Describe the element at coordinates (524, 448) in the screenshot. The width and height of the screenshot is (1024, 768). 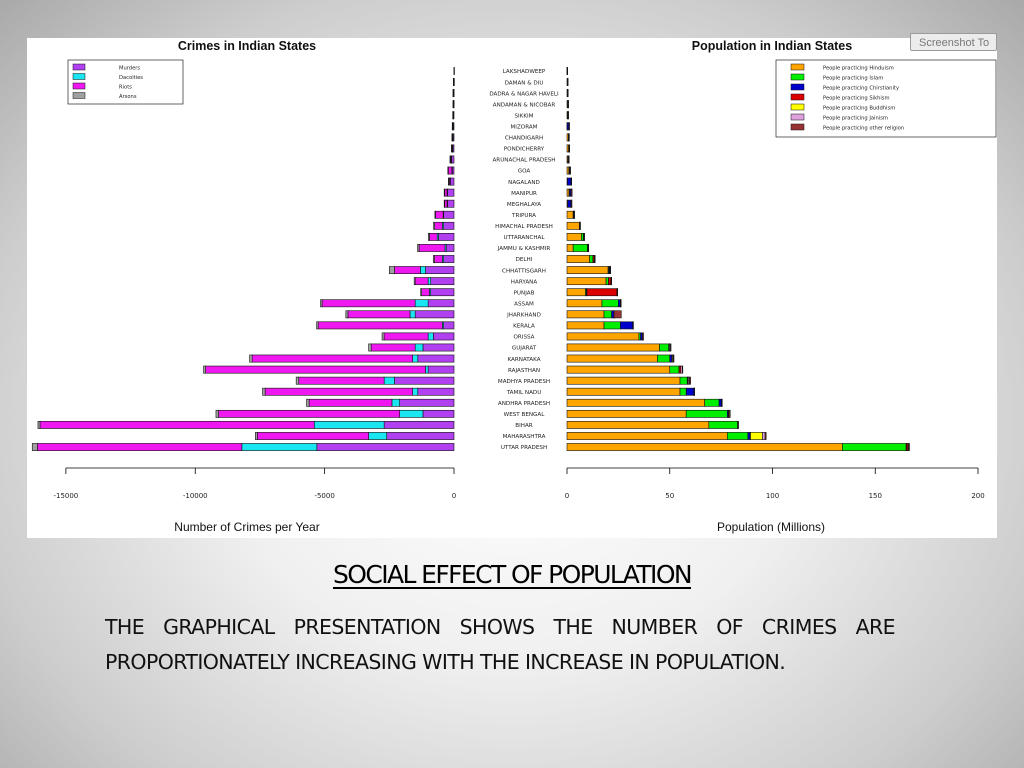
I see `state-label: UTTAR PRADESH` at that location.